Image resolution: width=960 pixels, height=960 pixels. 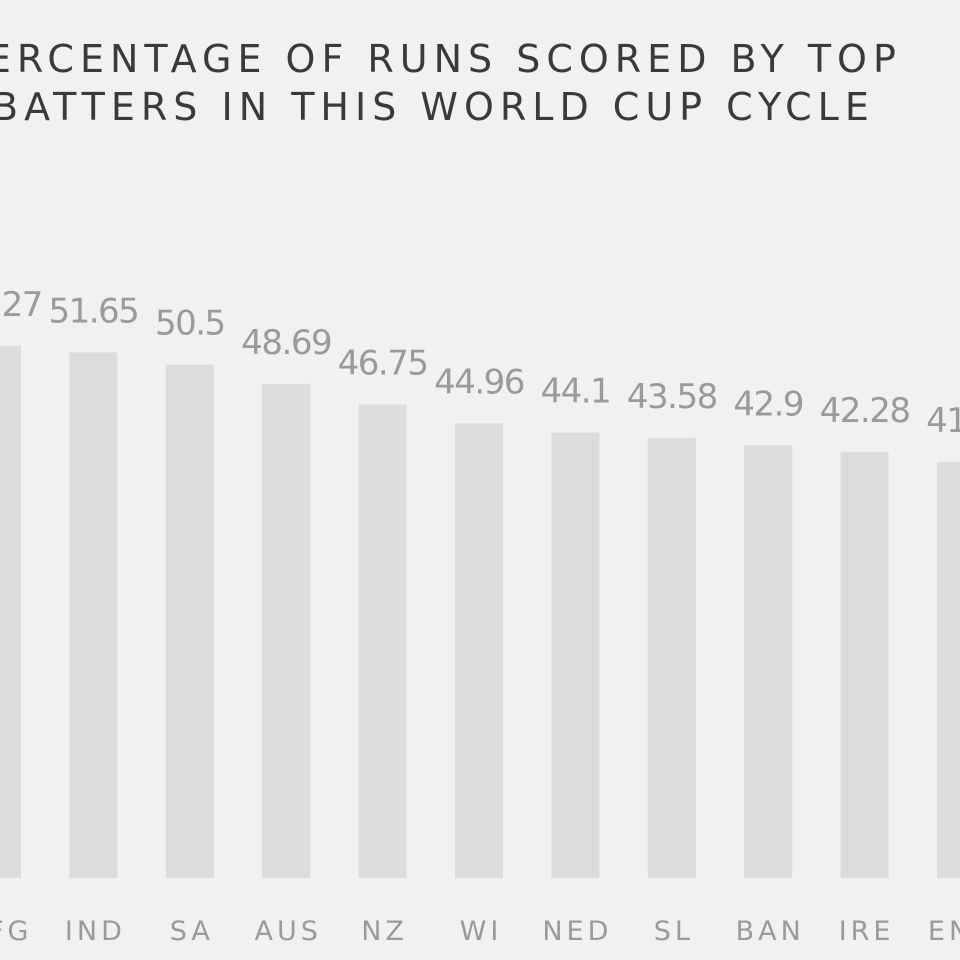 What do you see at coordinates (437, 107) in the screenshot?
I see `chart-title: BATTERS IN THIS WORLD CUP CYCLE` at bounding box center [437, 107].